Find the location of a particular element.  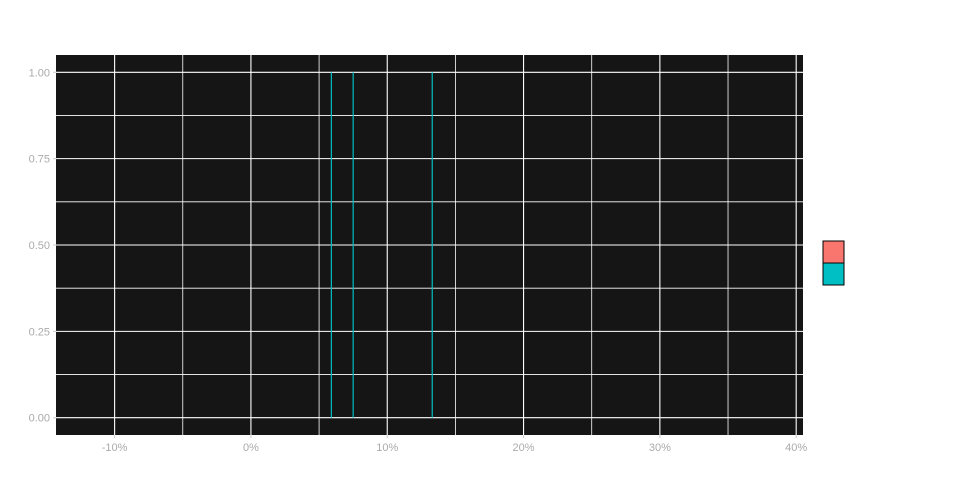

x-tick-label: -10% is located at coordinates (115, 448).